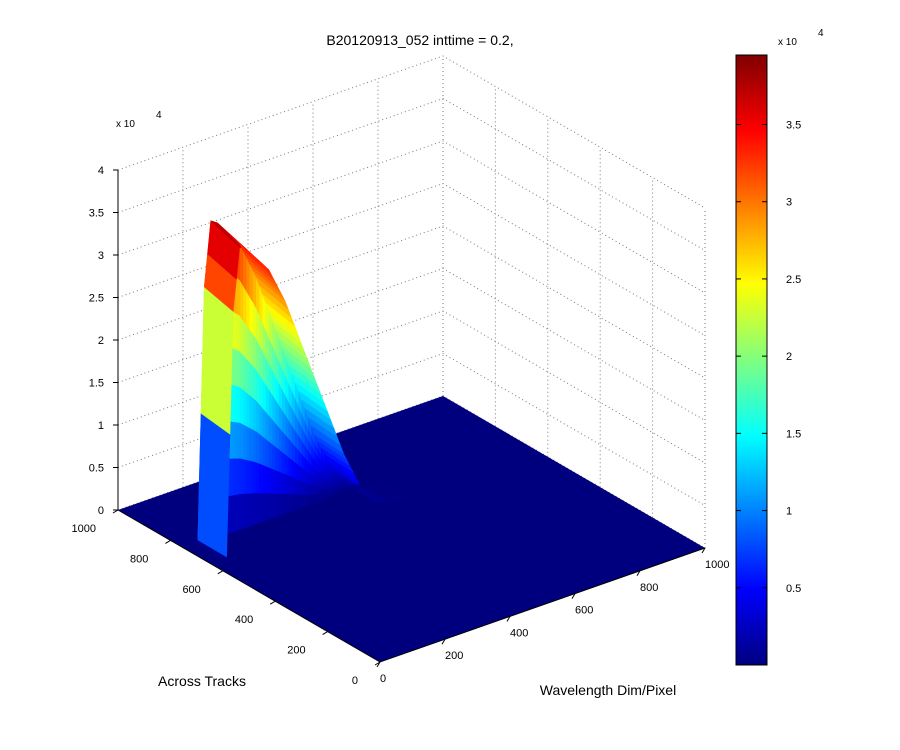 The image size is (900, 750). What do you see at coordinates (793, 434) in the screenshot?
I see `colorbar-tick-label: 1.5` at bounding box center [793, 434].